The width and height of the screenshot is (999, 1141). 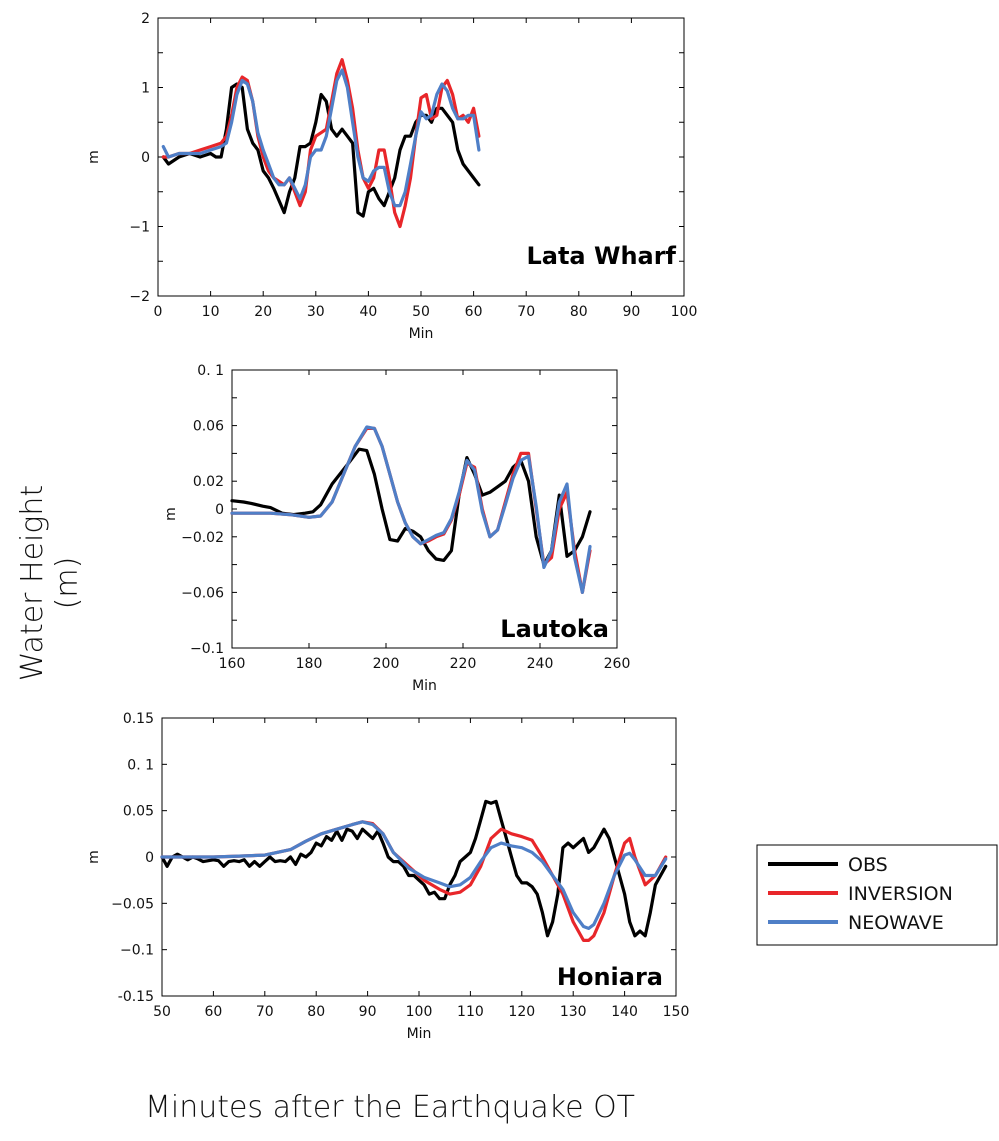 I want to click on x-tick-label: 130, so click(x=573, y=1012).